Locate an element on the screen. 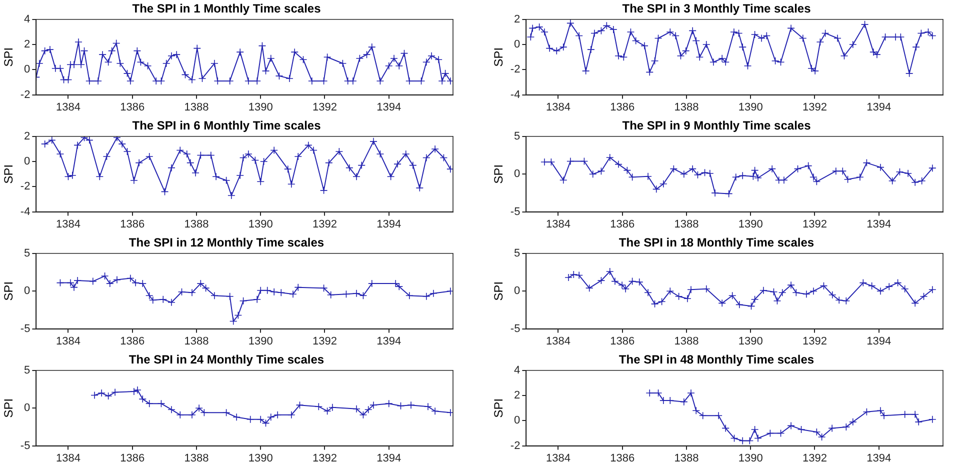 The image size is (969, 466). chart-title: The SPI in 3 Monthly Time scales is located at coordinates (717, 9).